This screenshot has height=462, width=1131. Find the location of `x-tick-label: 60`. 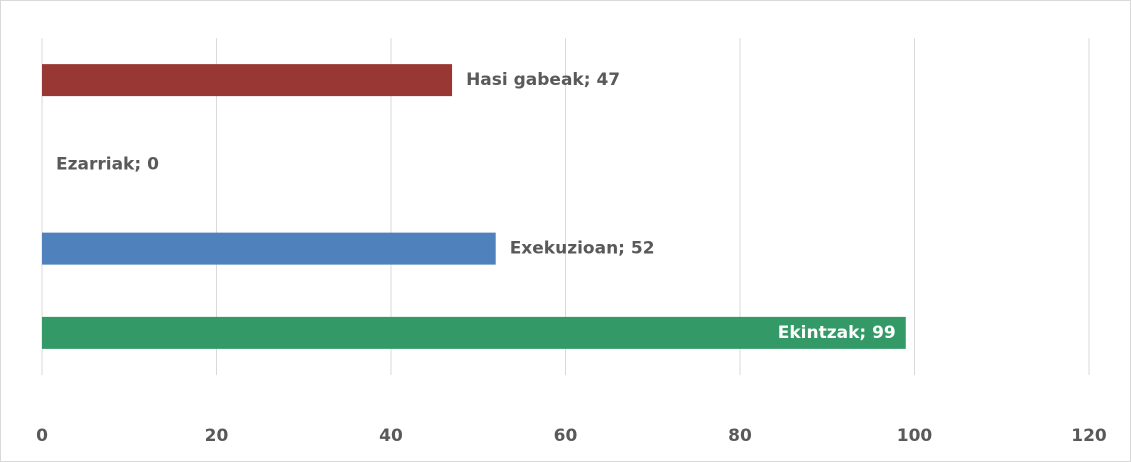

x-tick-label: 60 is located at coordinates (566, 436).